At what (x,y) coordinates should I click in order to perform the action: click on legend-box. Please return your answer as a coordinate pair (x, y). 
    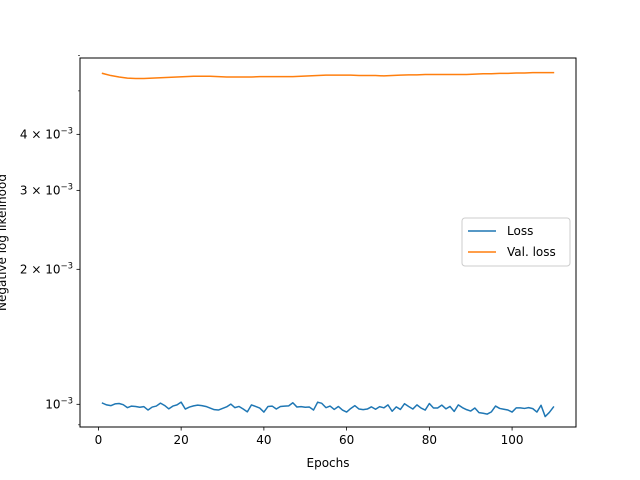
    Looking at the image, I should click on (516, 242).